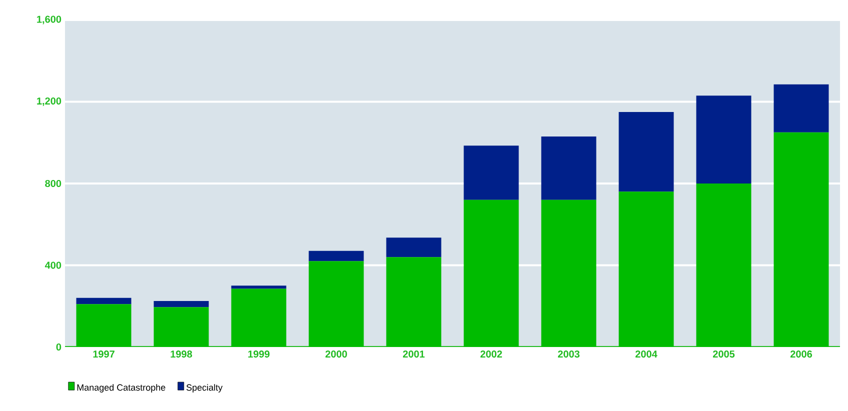 This screenshot has height=411, width=848. I want to click on y-tick-label: 1,600, so click(49, 20).